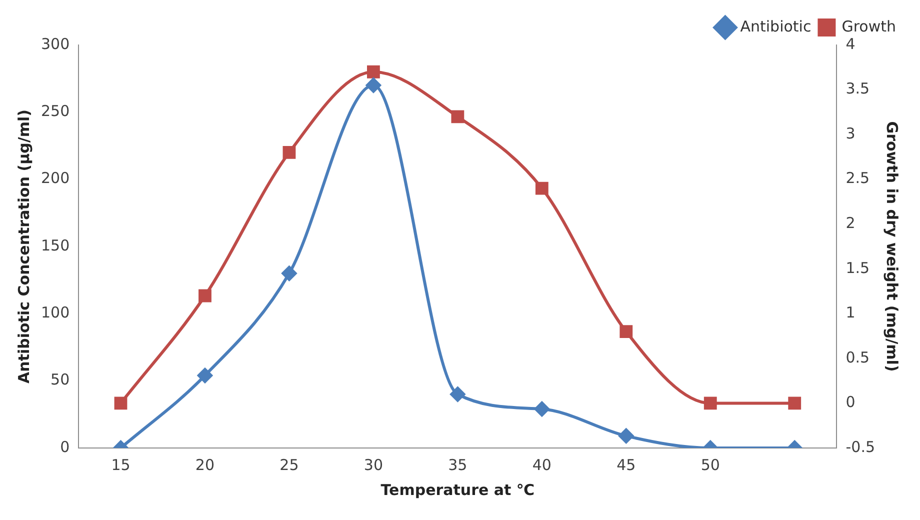 Image resolution: width=920 pixels, height=520 pixels. What do you see at coordinates (55, 43) in the screenshot?
I see `y-tick-label: 300` at bounding box center [55, 43].